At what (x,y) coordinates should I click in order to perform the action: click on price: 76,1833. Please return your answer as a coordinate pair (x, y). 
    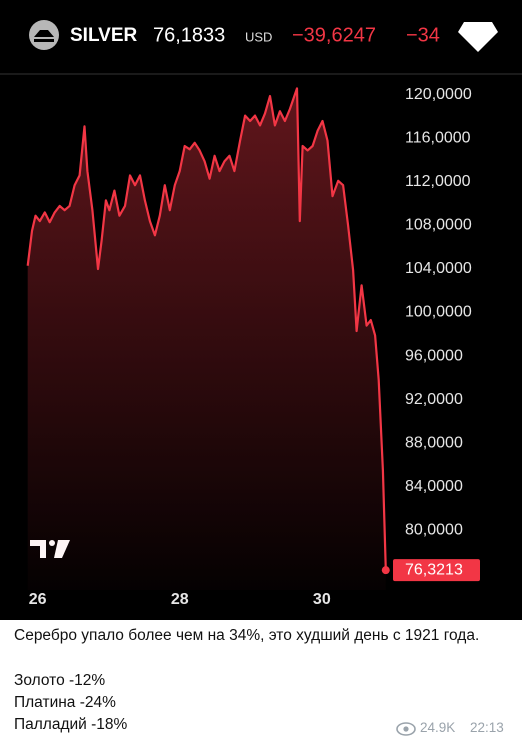
    Looking at the image, I should click on (189, 35).